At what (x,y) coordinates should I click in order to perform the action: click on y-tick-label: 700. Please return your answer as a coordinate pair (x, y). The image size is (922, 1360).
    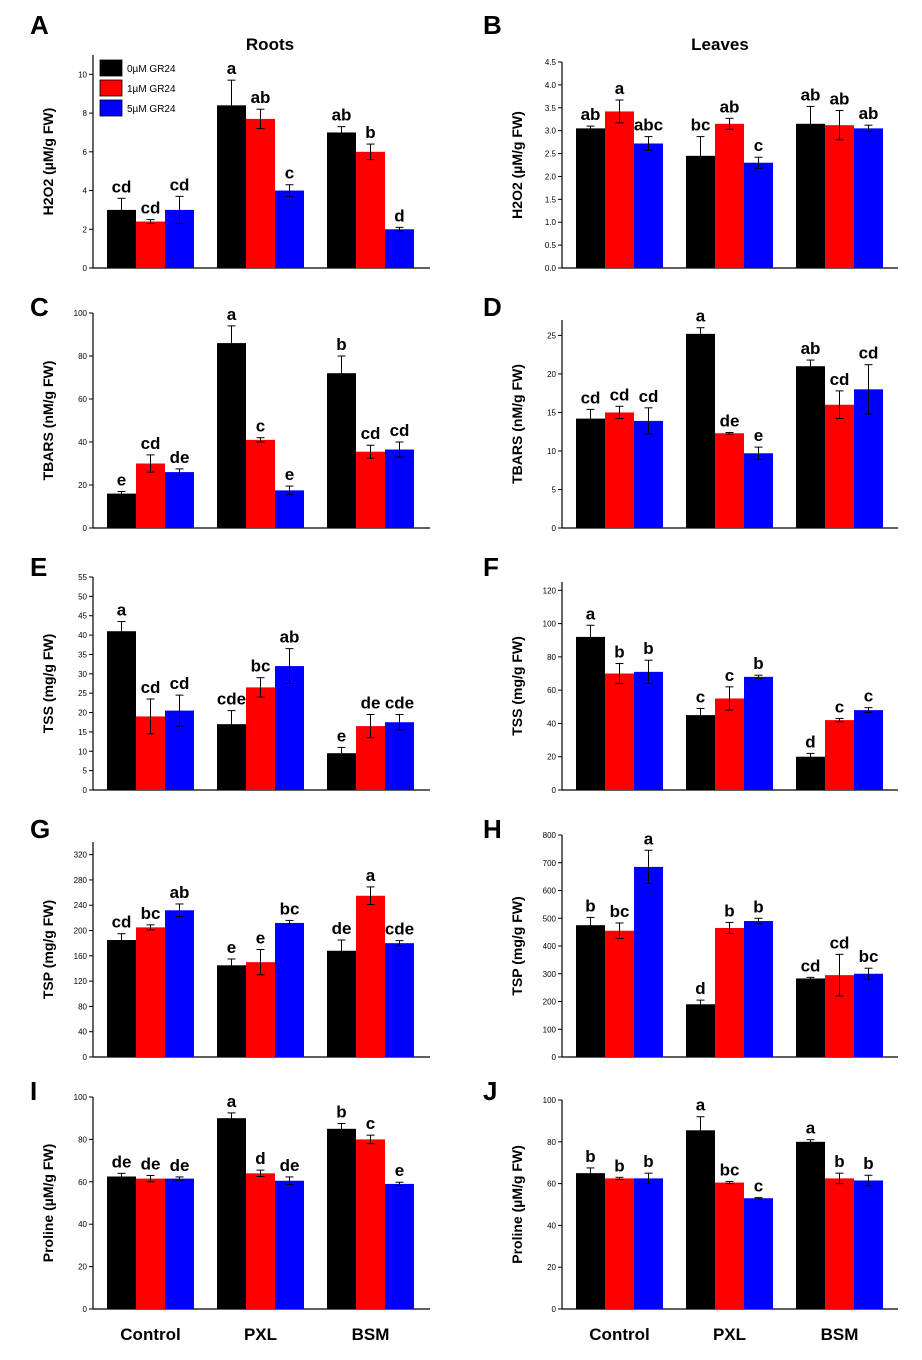
    Looking at the image, I should click on (550, 863).